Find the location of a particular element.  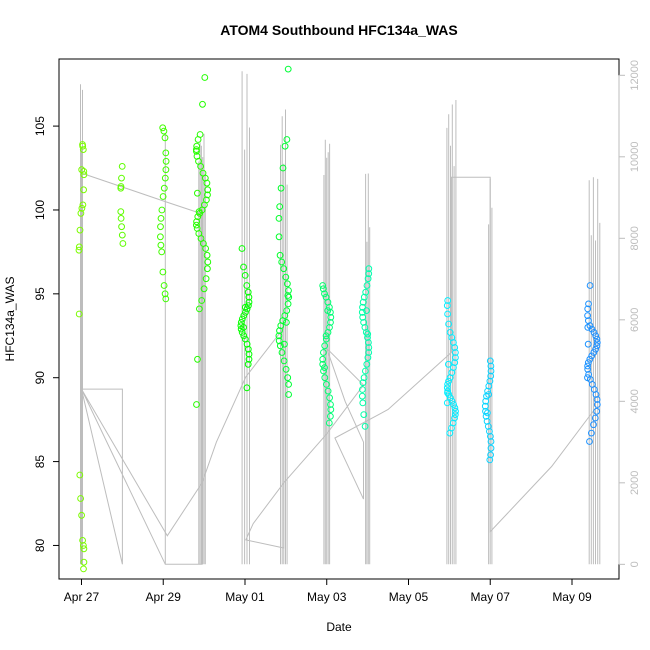

y2-tick-label: 8000 is located at coordinates (635, 238).